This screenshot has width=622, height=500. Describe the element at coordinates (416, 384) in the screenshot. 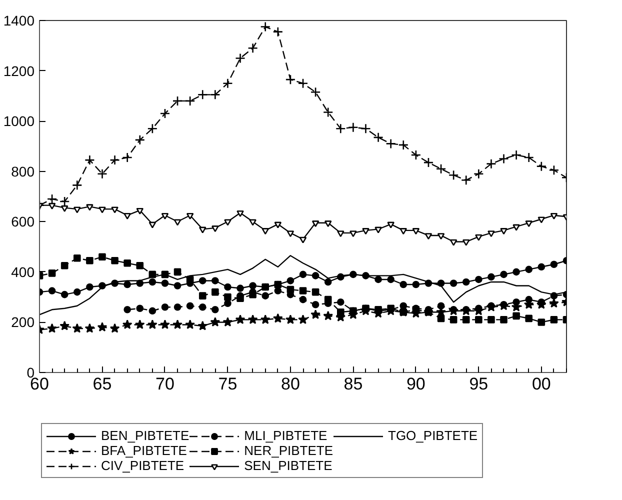

I see `x-tick-label: 90` at that location.